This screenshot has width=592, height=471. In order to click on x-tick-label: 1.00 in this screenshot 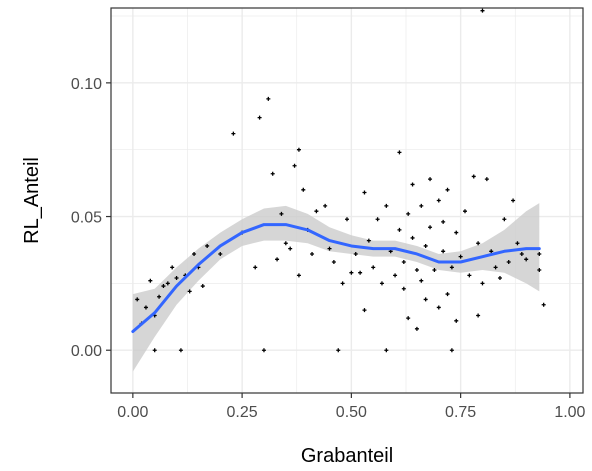, I will do `click(569, 412)`.